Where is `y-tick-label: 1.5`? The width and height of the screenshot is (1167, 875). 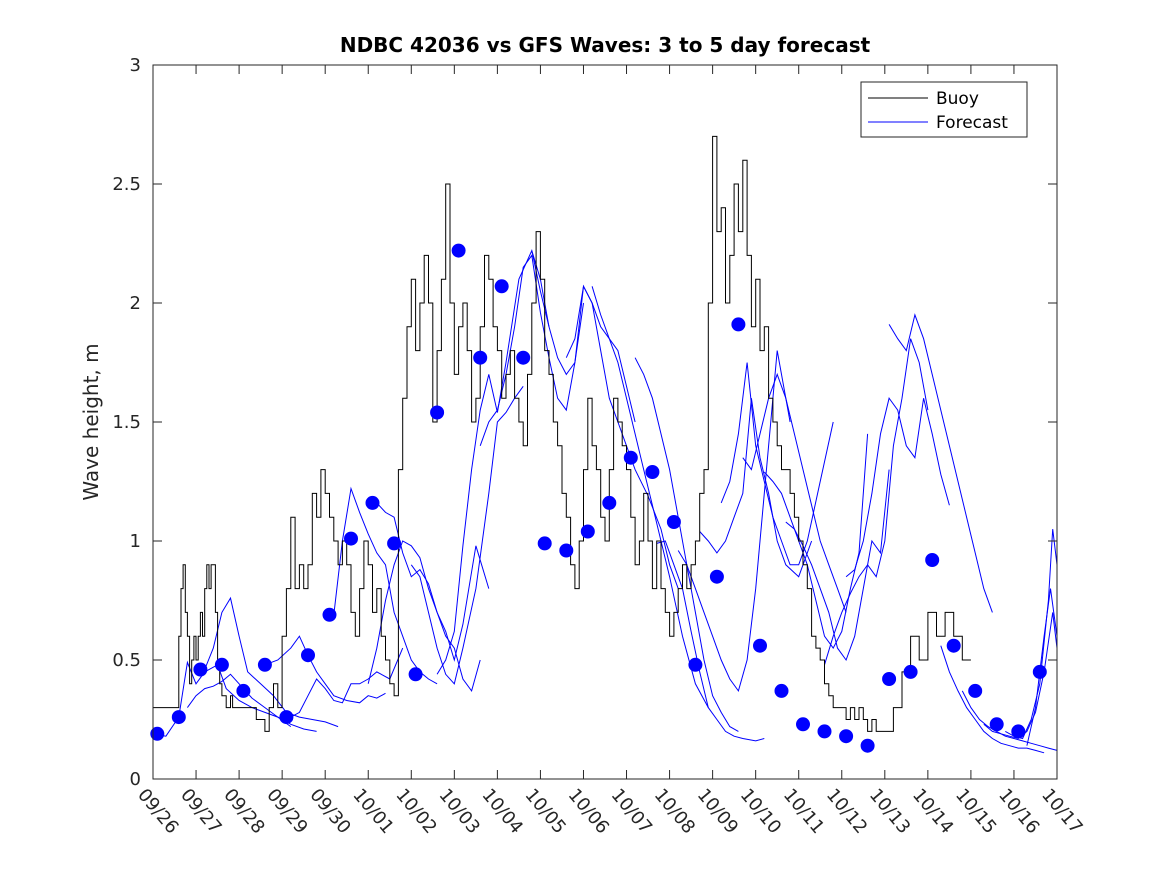 y-tick-label: 1.5 is located at coordinates (126, 422).